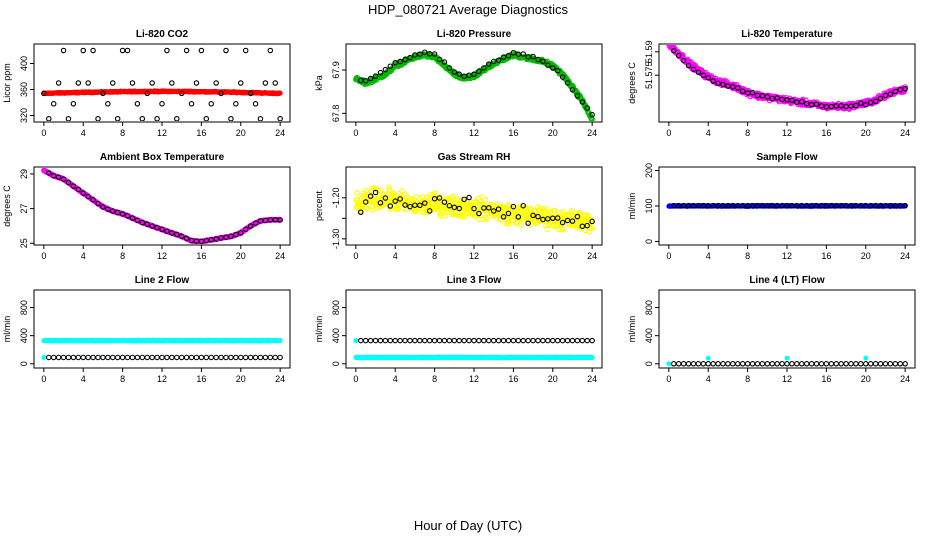 The height and width of the screenshot is (540, 936). Describe the element at coordinates (319, 83) in the screenshot. I see `y-axis-label: kPa` at that location.